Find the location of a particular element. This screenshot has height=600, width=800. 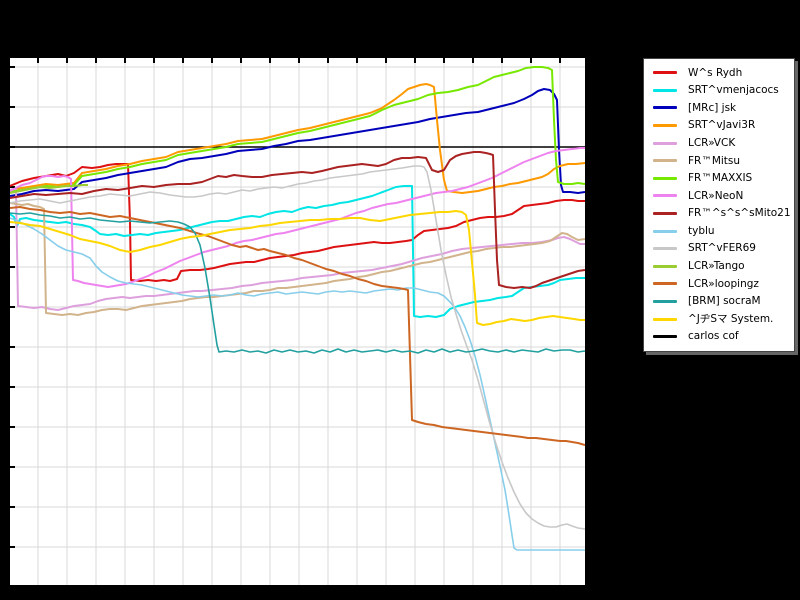

legend-item: ^JヂSマ System. is located at coordinates (719, 319).